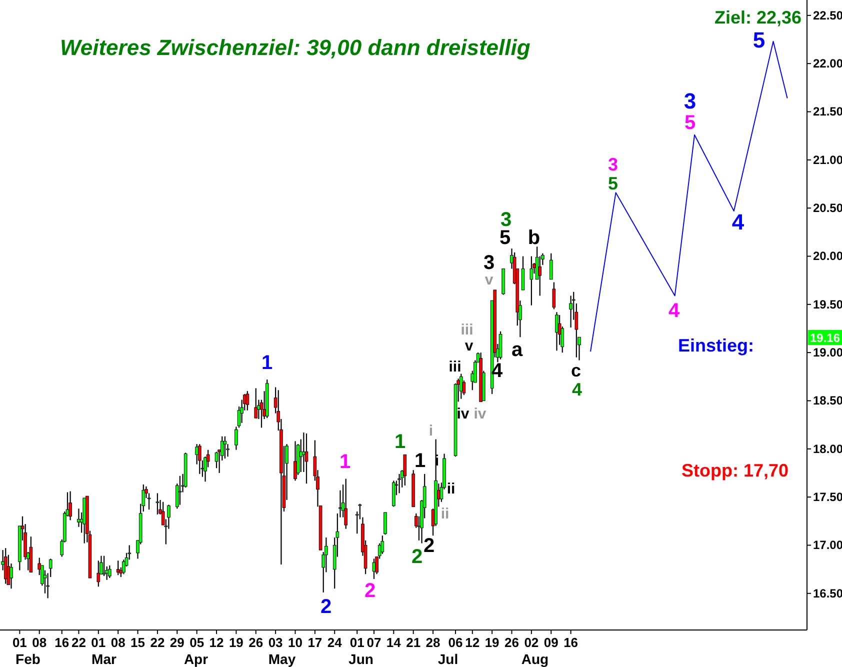 The image size is (842, 667). Describe the element at coordinates (551, 642) in the screenshot. I see `x-tick-label: 09` at that location.